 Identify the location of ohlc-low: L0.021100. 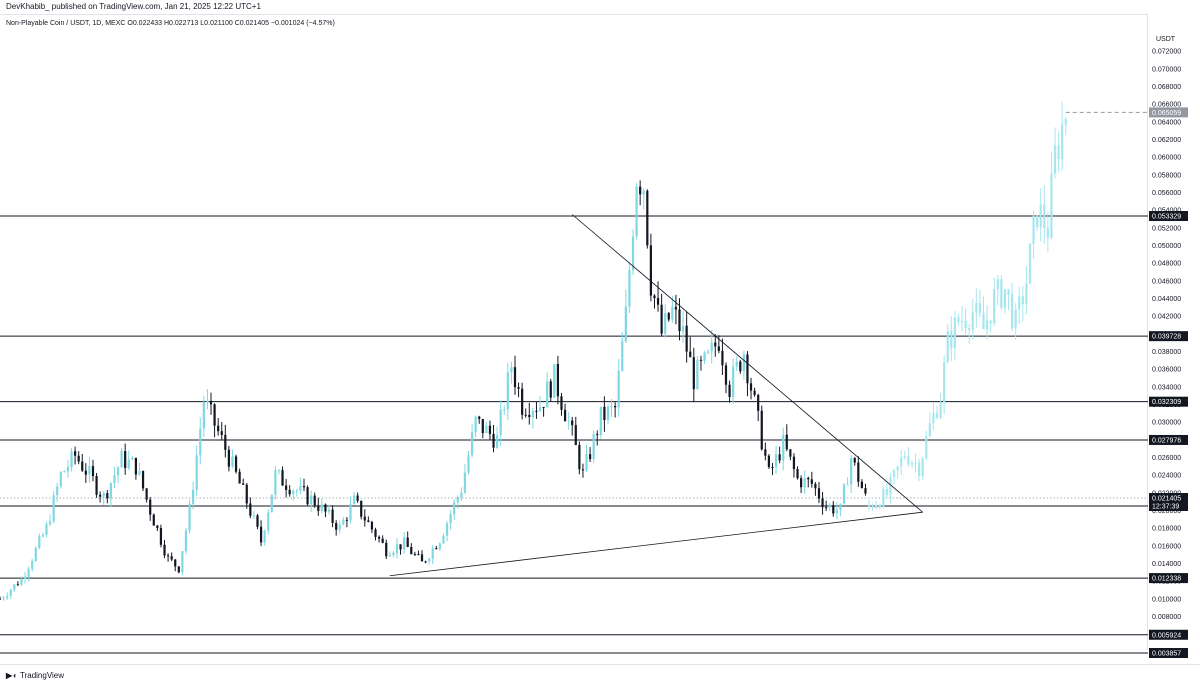
(216, 23).